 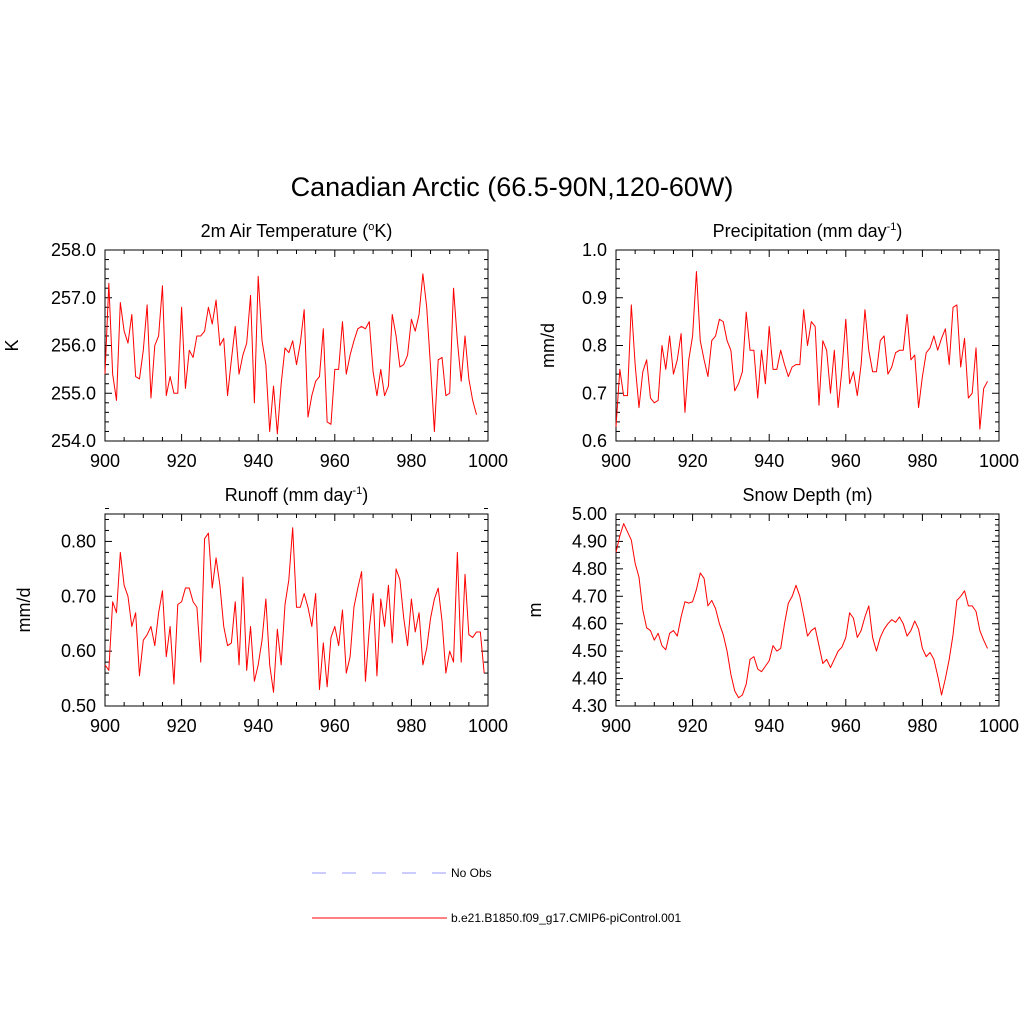 What do you see at coordinates (73, 346) in the screenshot?
I see `y-tick-label: 256.0` at bounding box center [73, 346].